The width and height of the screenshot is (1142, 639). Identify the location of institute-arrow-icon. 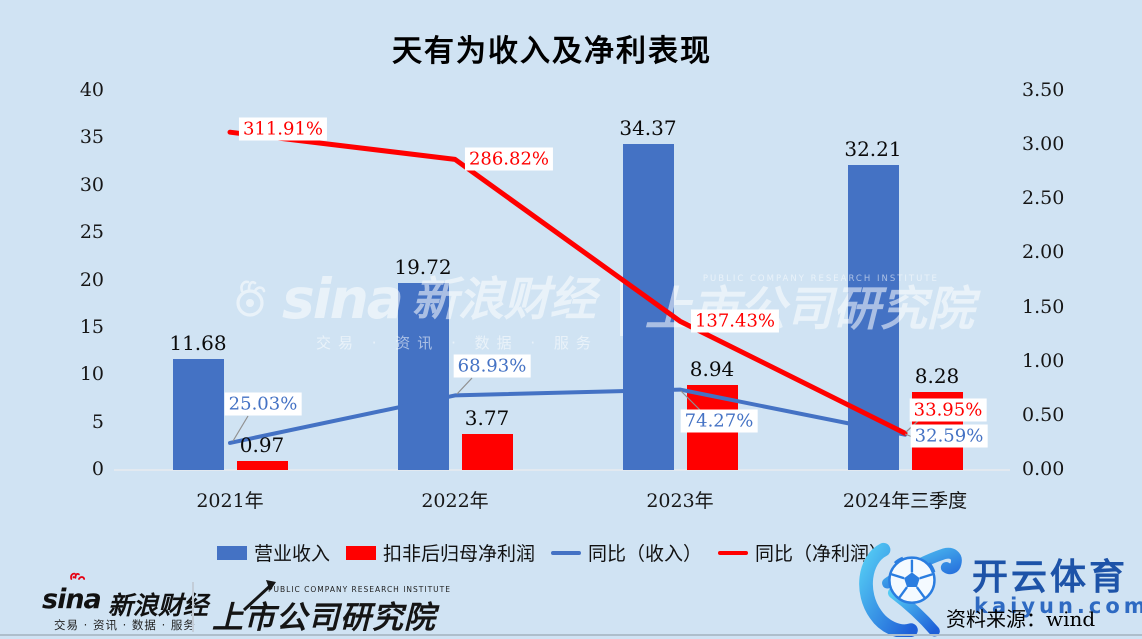
(259, 596).